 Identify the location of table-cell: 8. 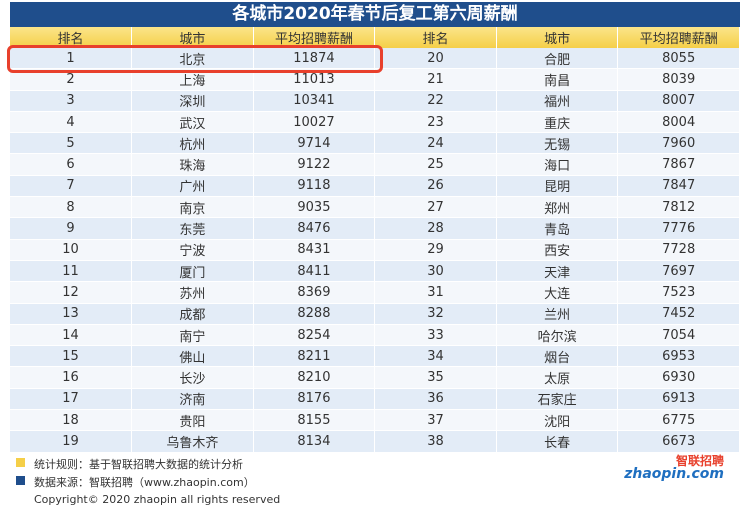
(71, 207).